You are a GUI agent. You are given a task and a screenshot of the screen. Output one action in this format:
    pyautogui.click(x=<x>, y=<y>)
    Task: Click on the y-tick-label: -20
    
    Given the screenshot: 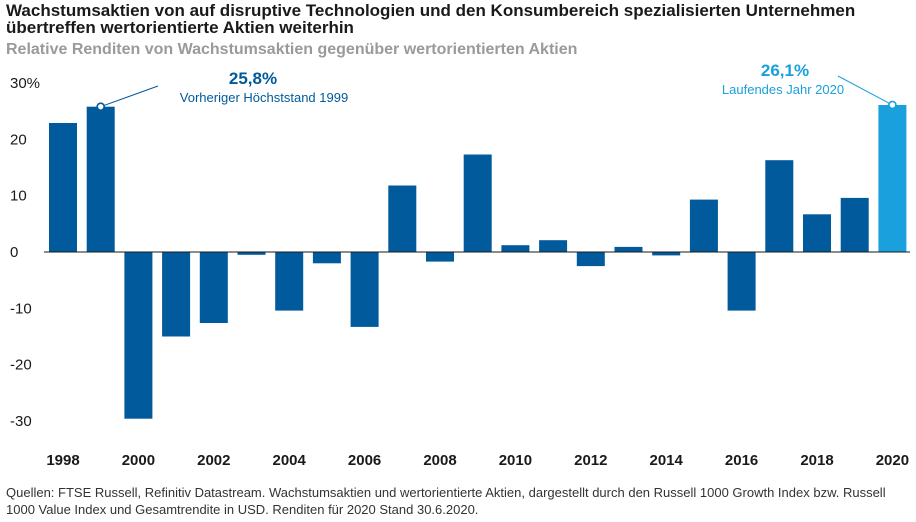 What is the action you would take?
    pyautogui.click(x=21, y=365)
    